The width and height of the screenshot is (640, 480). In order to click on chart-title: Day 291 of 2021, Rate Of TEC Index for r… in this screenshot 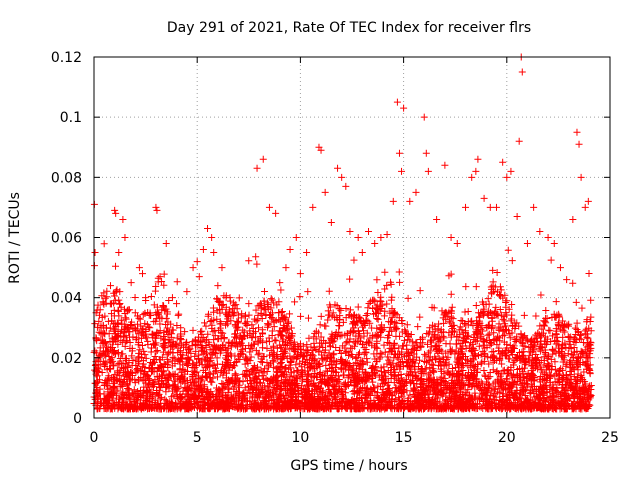, I will do `click(349, 28)`.